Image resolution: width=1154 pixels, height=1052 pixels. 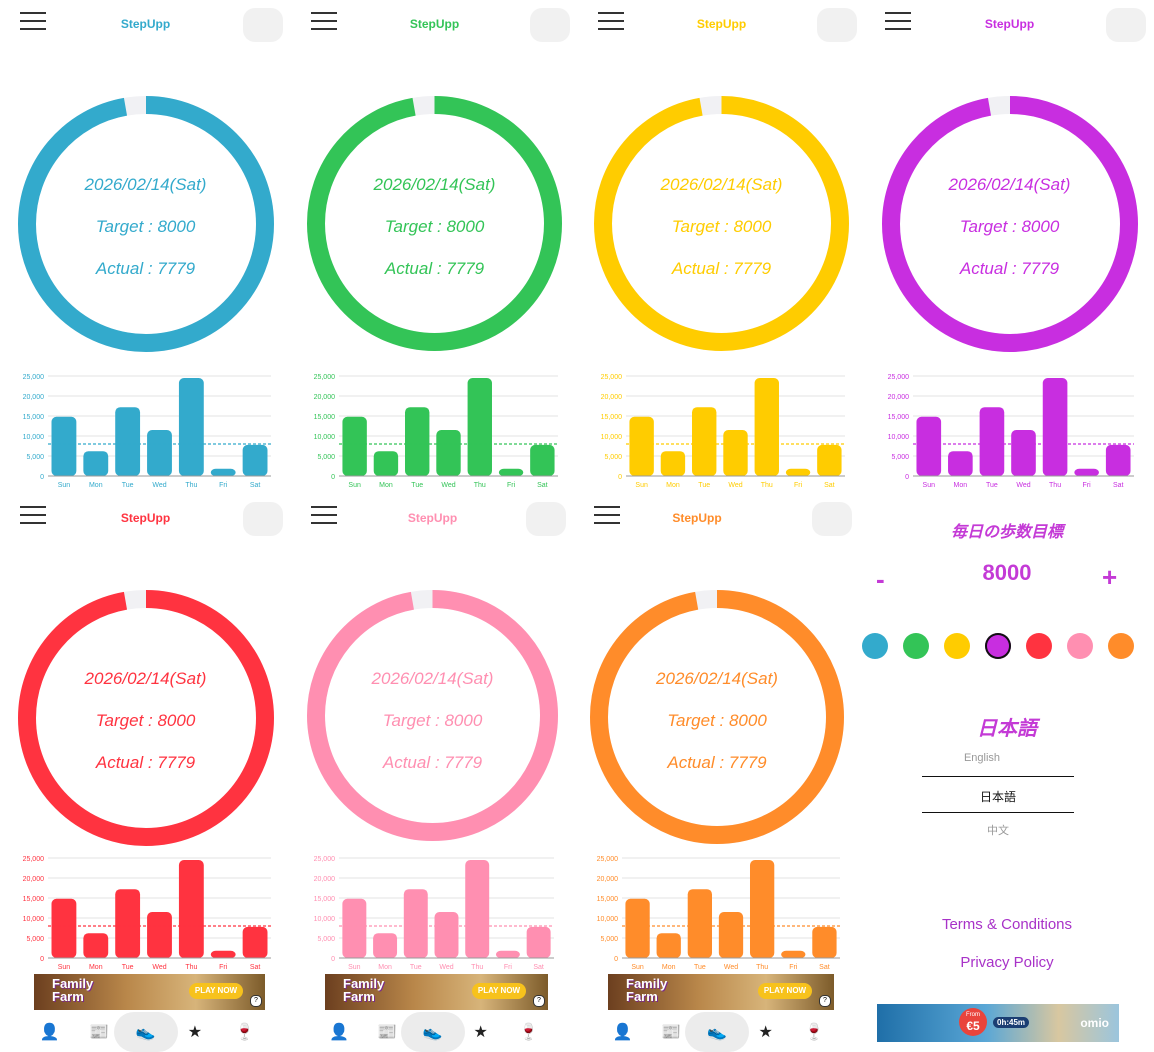 What do you see at coordinates (1110, 577) in the screenshot?
I see `increase-goal-button: +` at bounding box center [1110, 577].